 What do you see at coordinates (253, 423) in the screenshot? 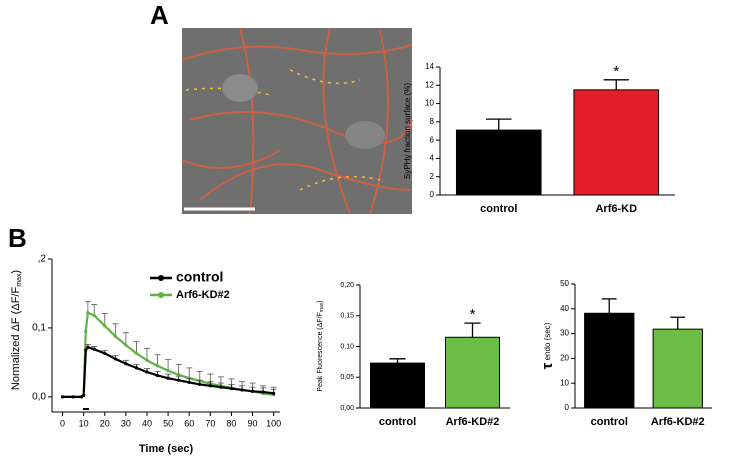
I see `x-tick-label: 90` at bounding box center [253, 423].